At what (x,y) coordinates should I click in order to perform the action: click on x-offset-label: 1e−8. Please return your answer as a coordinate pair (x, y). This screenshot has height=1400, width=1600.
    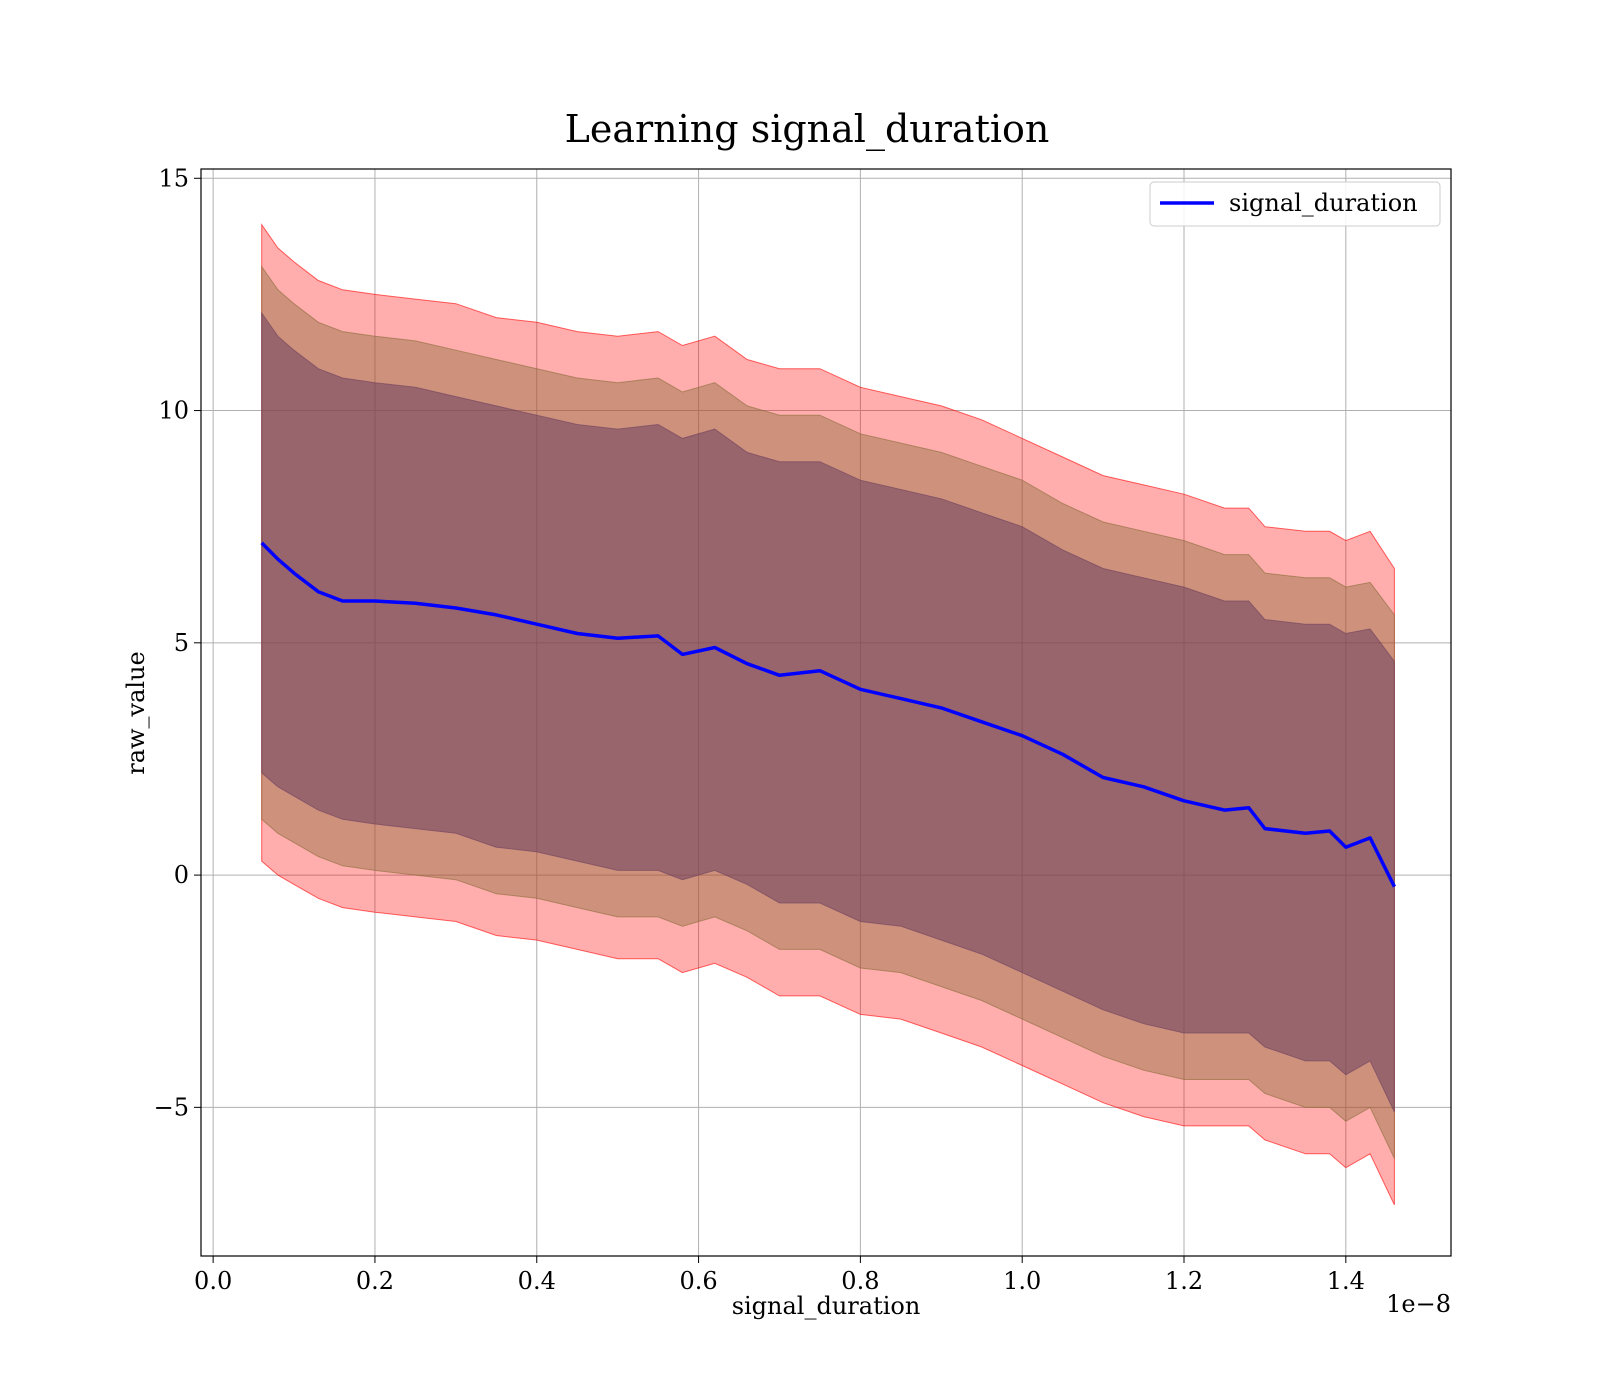
    Looking at the image, I should click on (1418, 1304).